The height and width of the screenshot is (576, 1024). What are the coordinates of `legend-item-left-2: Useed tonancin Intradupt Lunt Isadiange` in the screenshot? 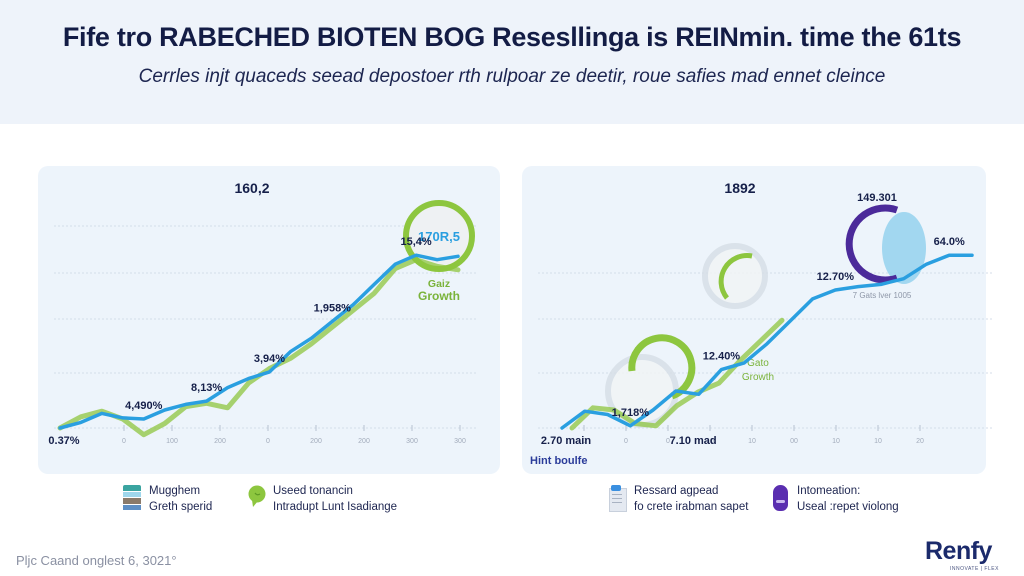 It's located at (322, 499).